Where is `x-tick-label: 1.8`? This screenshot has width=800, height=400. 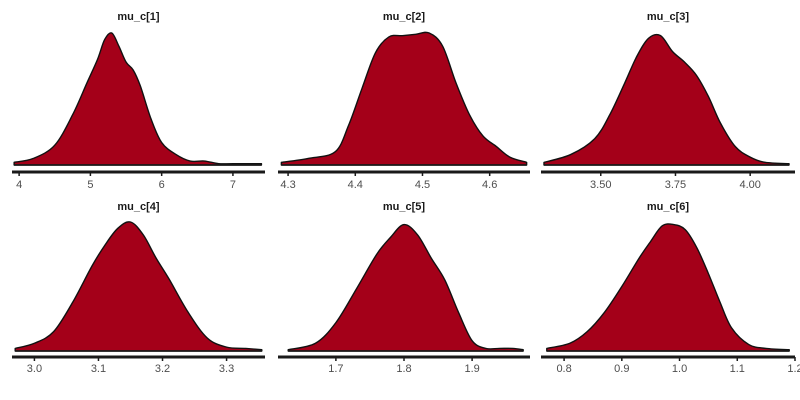
x-tick-label: 1.8 is located at coordinates (403, 369).